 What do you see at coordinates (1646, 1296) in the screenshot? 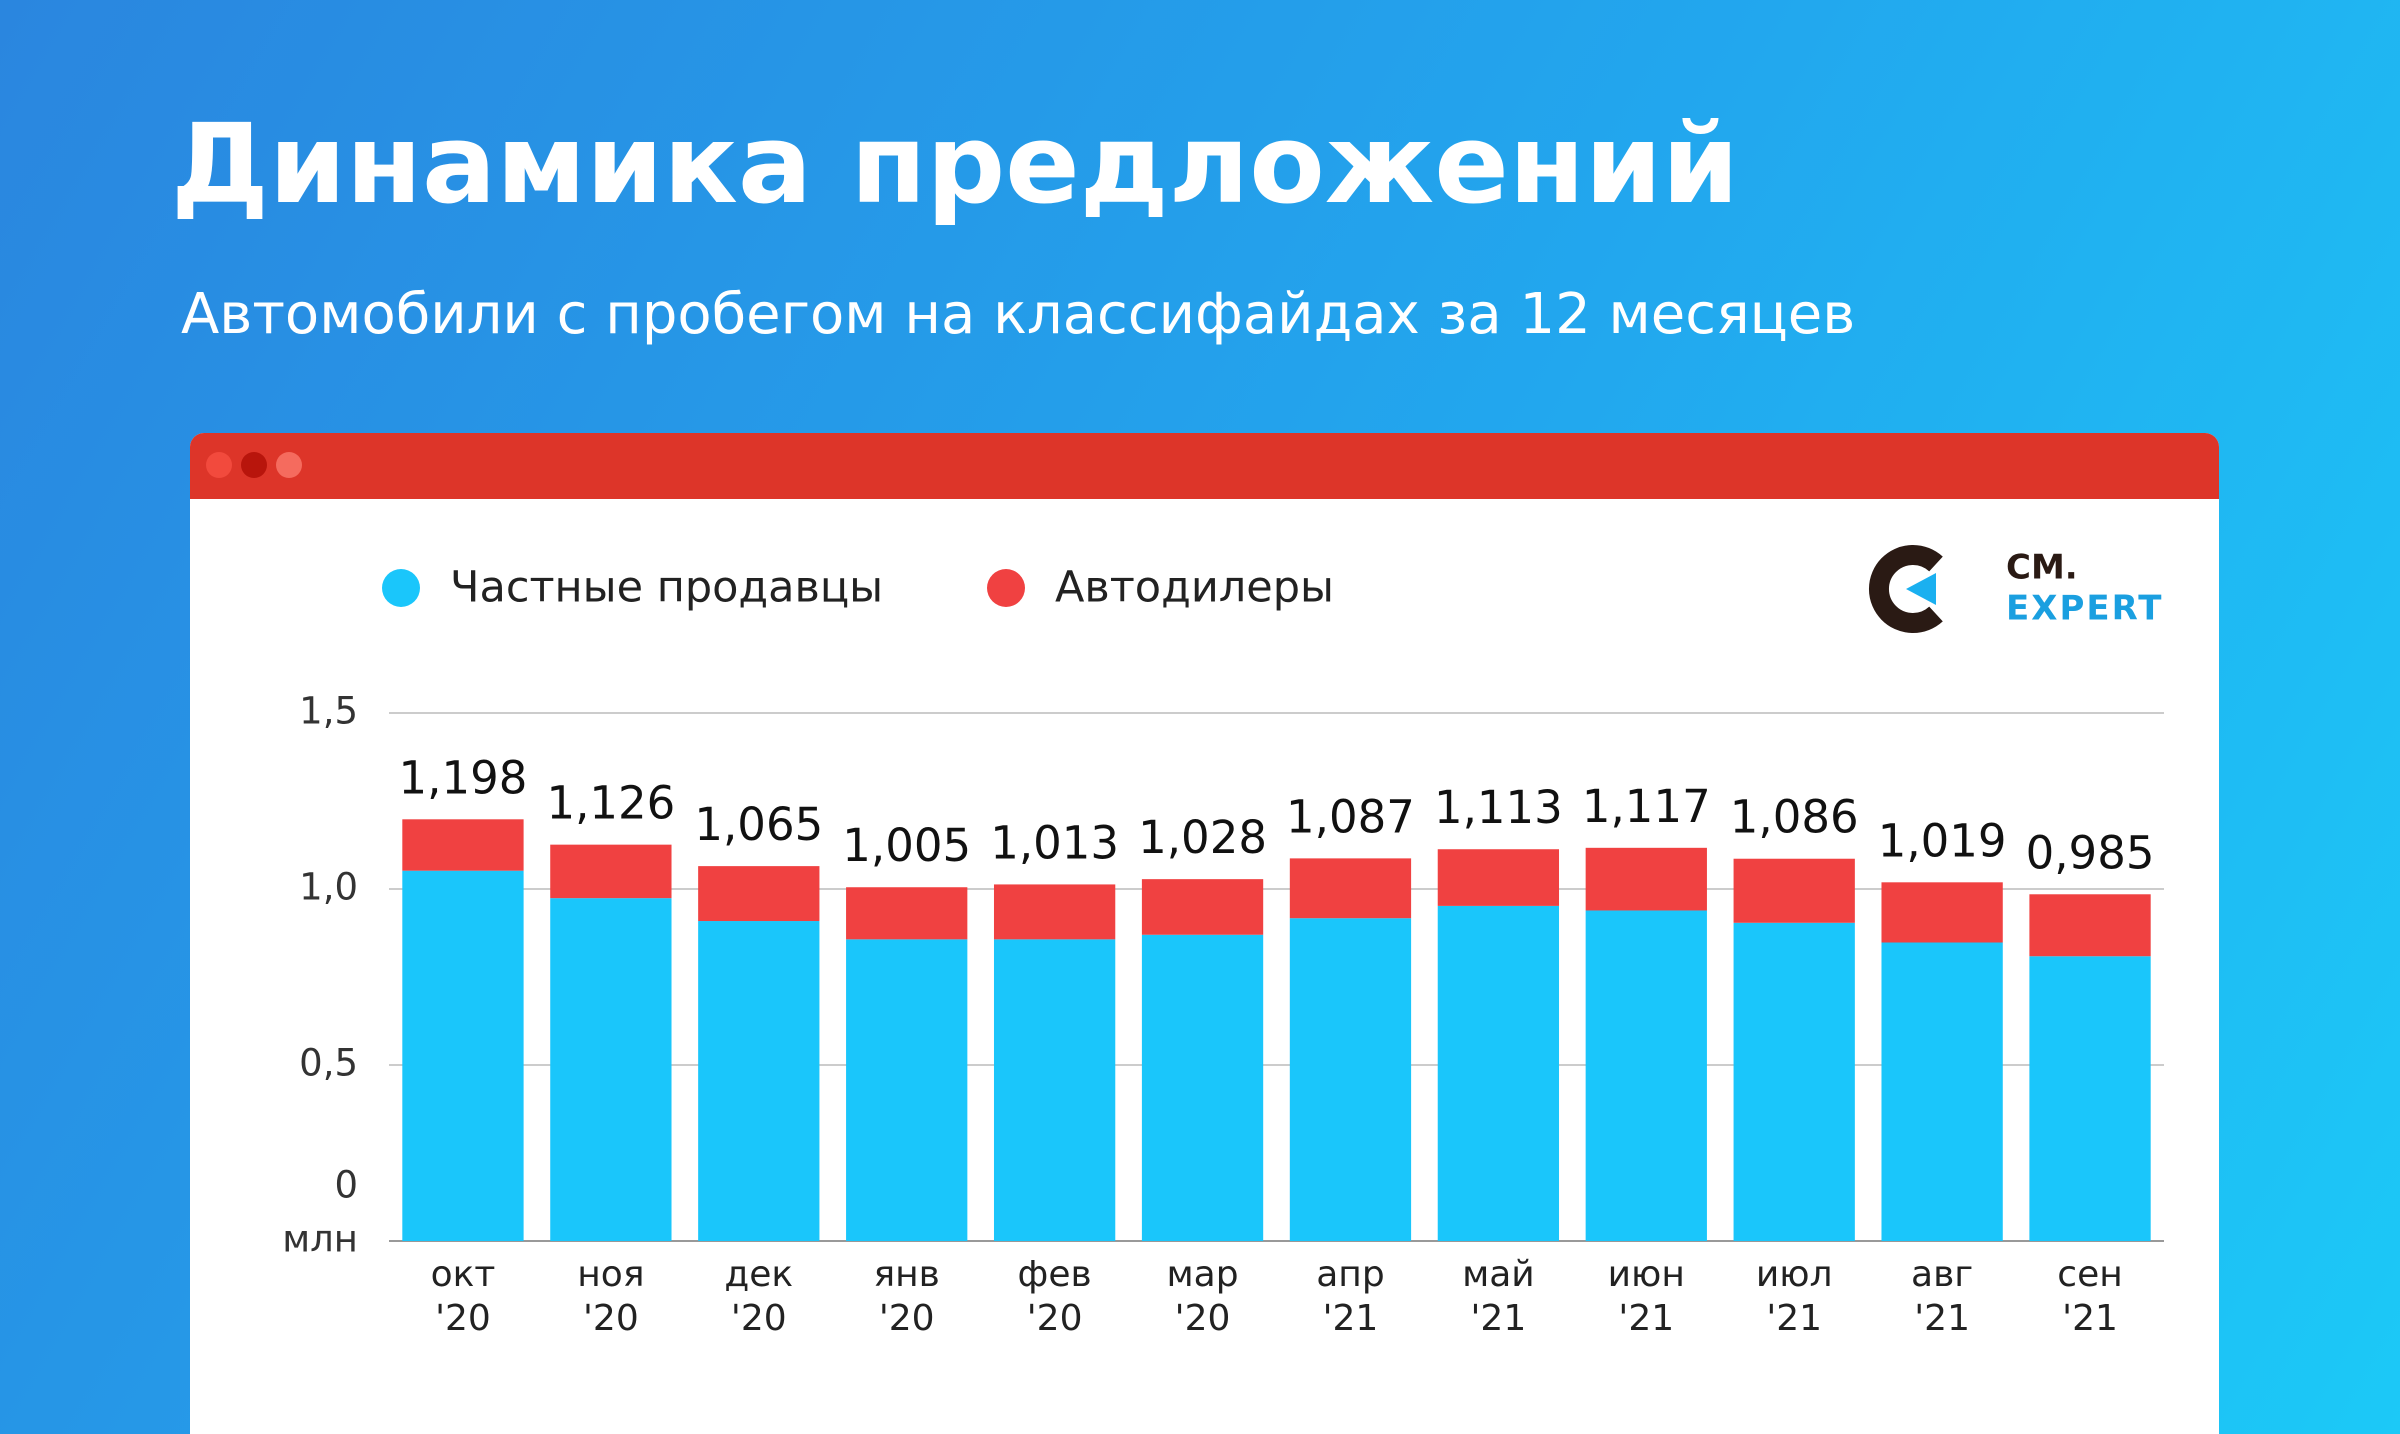
I see `x-tick-label: июн '21` at bounding box center [1646, 1296].